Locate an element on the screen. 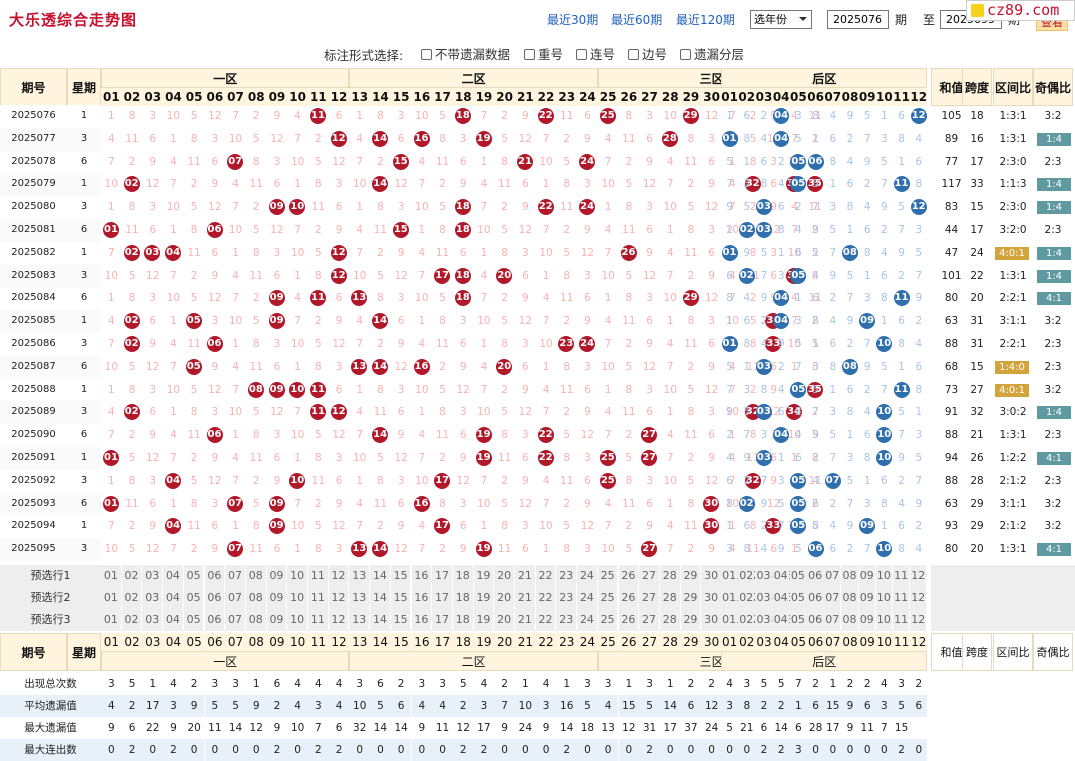 The width and height of the screenshot is (1075, 761). preselect-number: 04 is located at coordinates (173, 598).